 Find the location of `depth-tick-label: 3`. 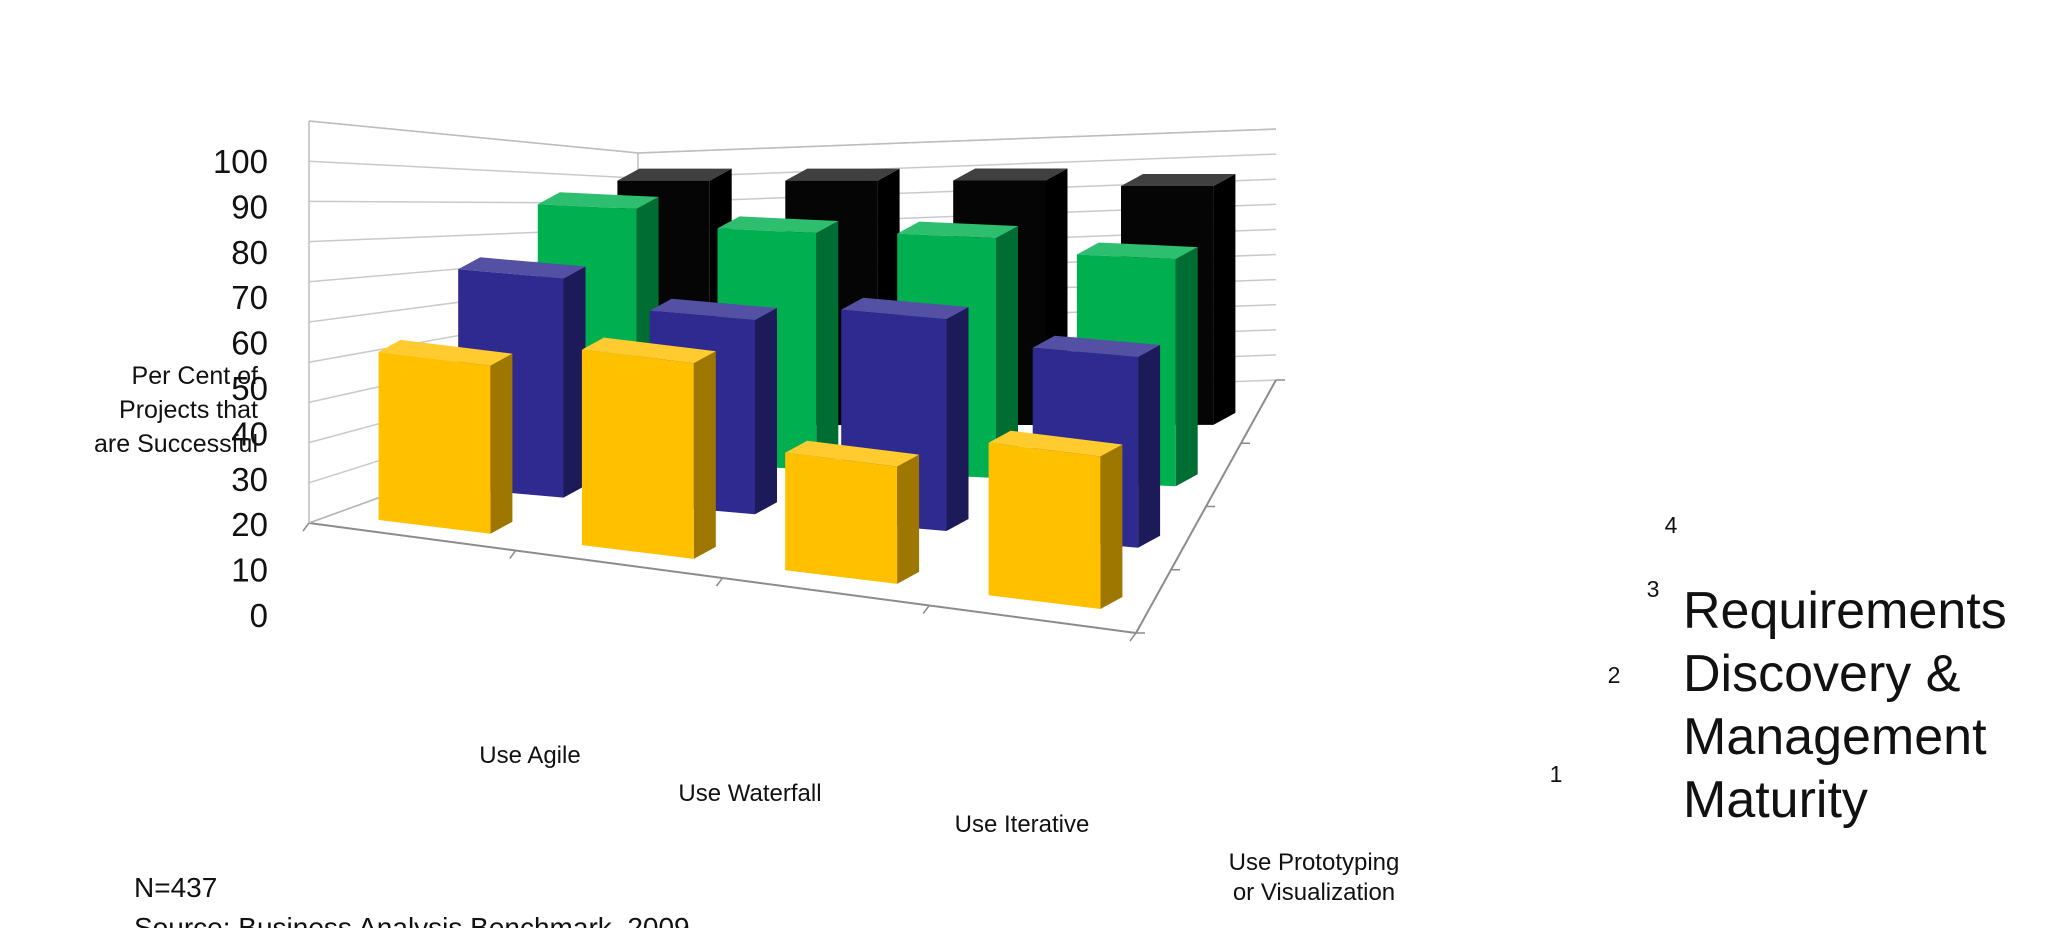

depth-tick-label: 3 is located at coordinates (1653, 589).